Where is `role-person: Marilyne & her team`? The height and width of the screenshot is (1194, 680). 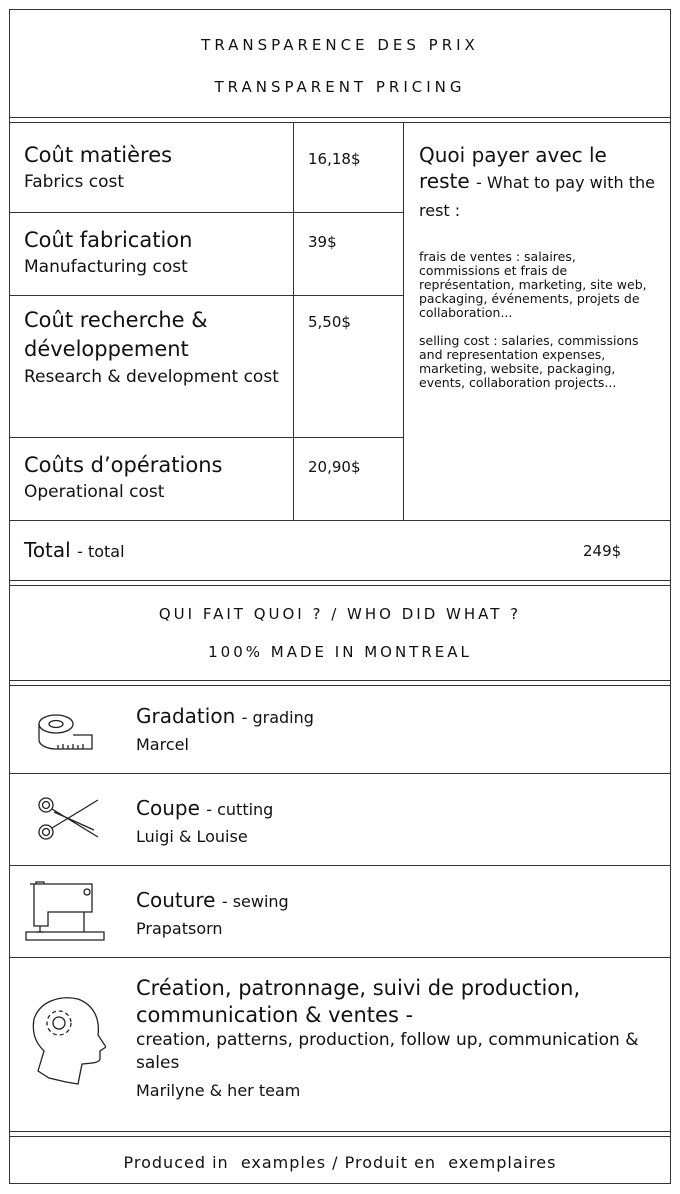 role-person: Marilyne & her team is located at coordinates (218, 1090).